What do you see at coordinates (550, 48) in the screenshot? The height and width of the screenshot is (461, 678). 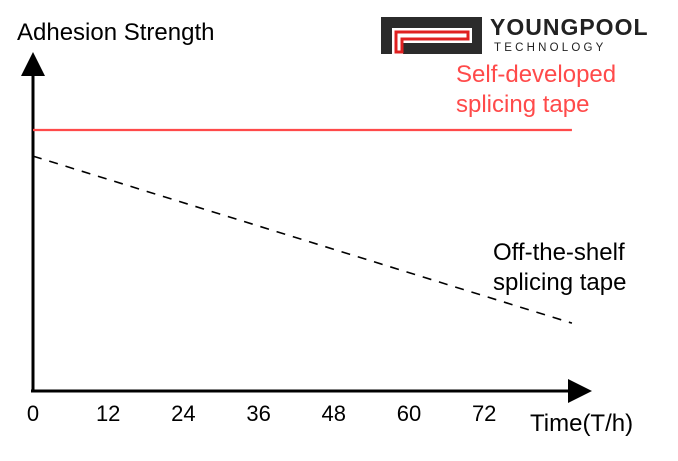 I see `brand-tagline: TECHNOLOGY` at bounding box center [550, 48].